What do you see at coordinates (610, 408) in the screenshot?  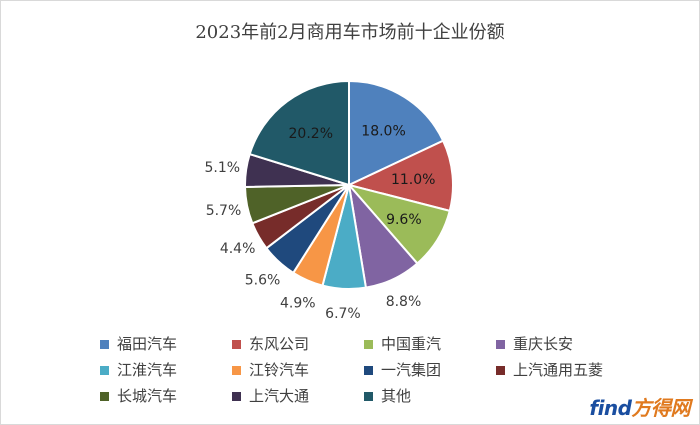 I see `watermark-main: find` at bounding box center [610, 408].